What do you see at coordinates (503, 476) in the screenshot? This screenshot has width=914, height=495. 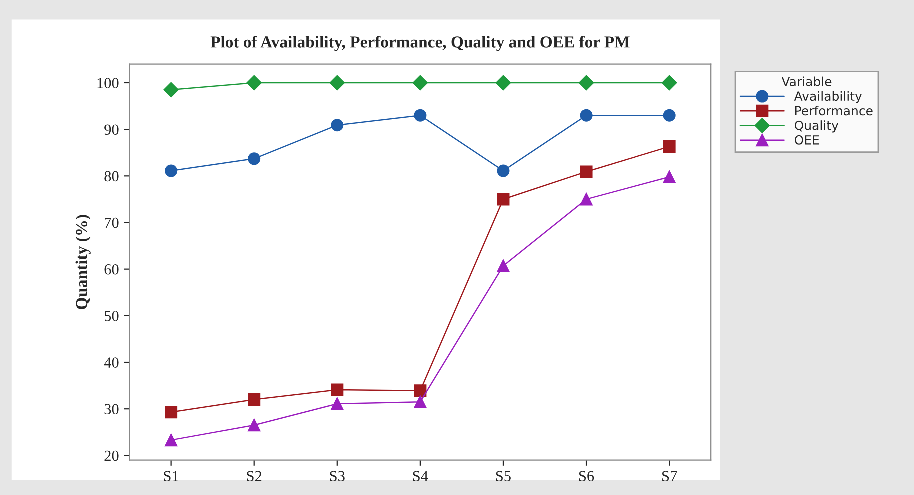 I see `x-tick-label: S5` at bounding box center [503, 476].